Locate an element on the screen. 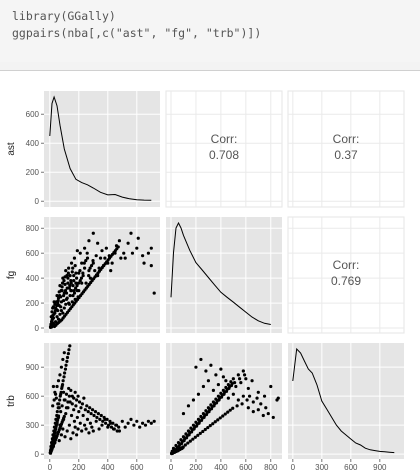 This screenshot has height=471, width=420. y-tick-label-trb: 900 is located at coordinates (33, 367).